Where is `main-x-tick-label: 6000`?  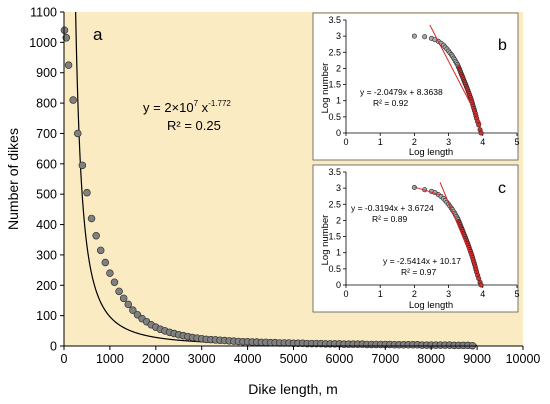
main-x-tick-label: 6000 is located at coordinates (339, 359).